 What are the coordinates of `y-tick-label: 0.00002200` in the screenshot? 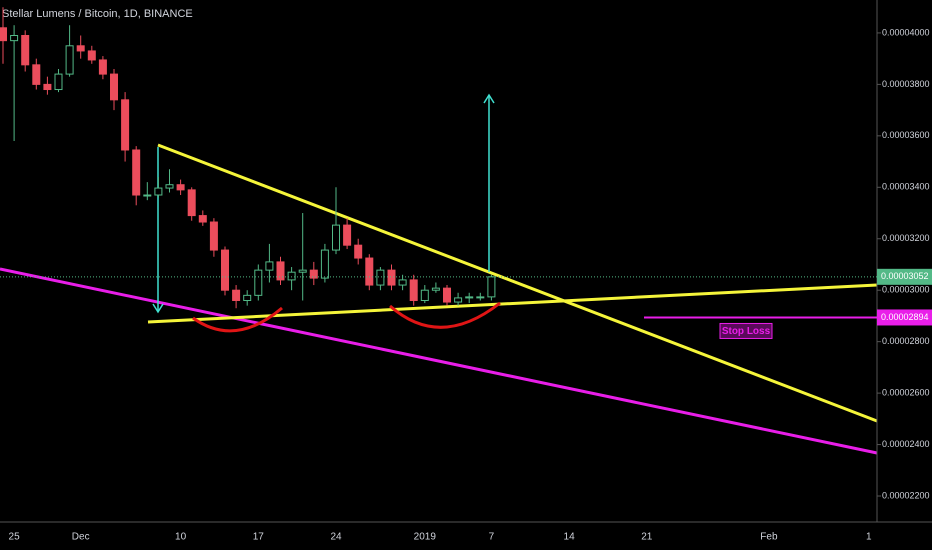 It's located at (906, 495).